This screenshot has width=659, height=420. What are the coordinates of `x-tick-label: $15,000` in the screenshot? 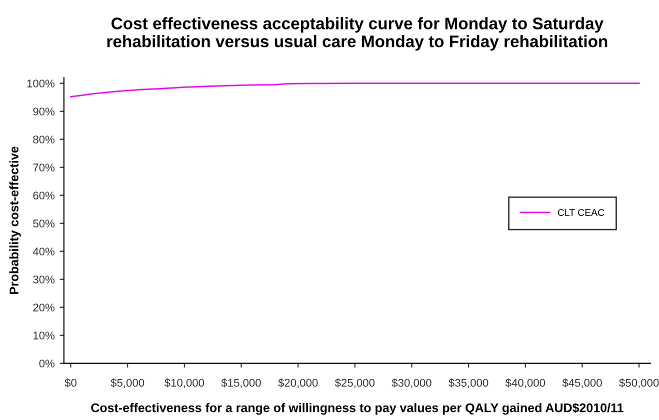 It's located at (241, 383).